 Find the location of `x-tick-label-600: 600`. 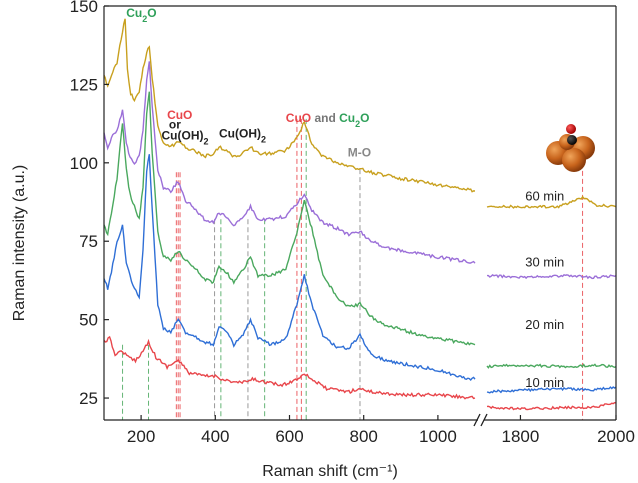

x-tick-label-600: 600 is located at coordinates (289, 436).